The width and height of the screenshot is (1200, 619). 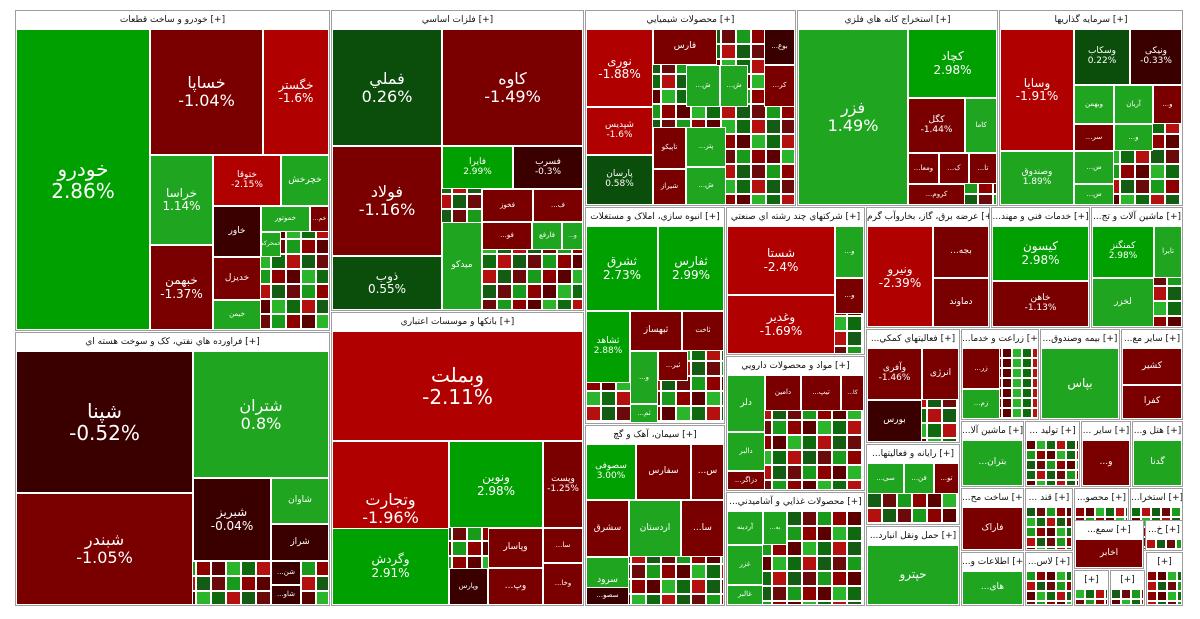 I want to click on stock-tile: ثاخت, so click(x=703, y=331).